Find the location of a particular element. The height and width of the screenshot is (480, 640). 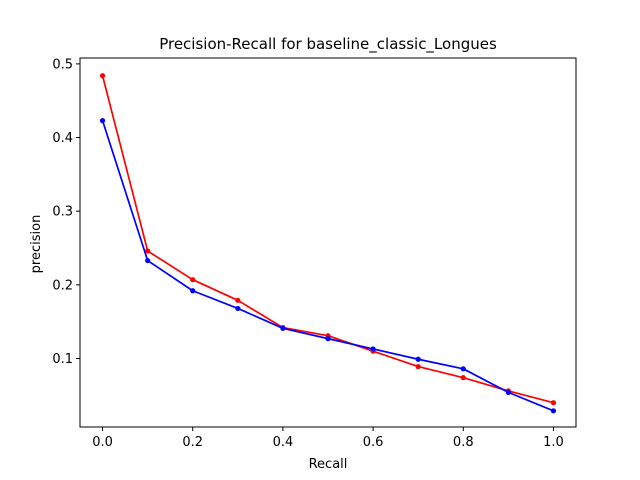

x-tick-label-5: 1.0 is located at coordinates (553, 442).